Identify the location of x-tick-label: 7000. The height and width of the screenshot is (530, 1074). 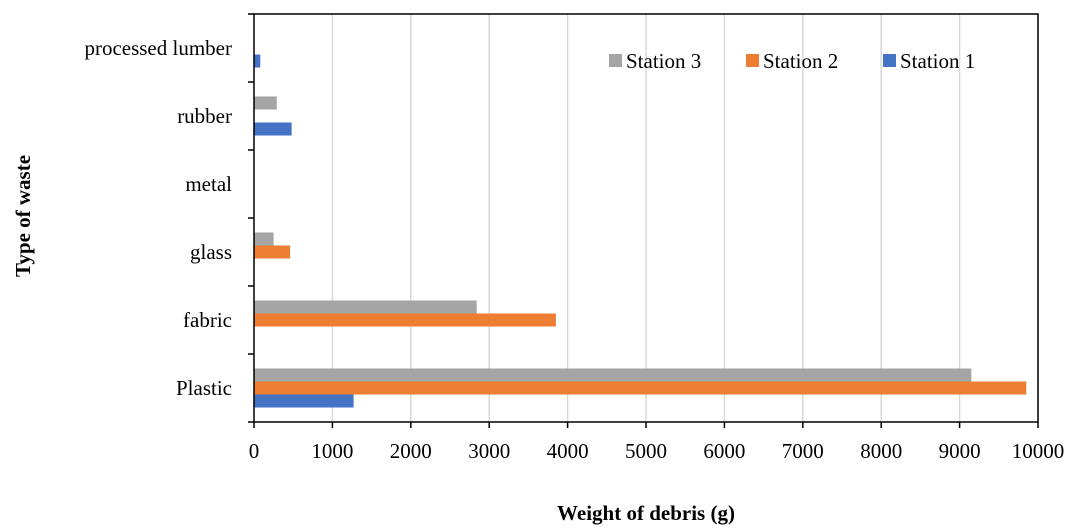
(803, 451).